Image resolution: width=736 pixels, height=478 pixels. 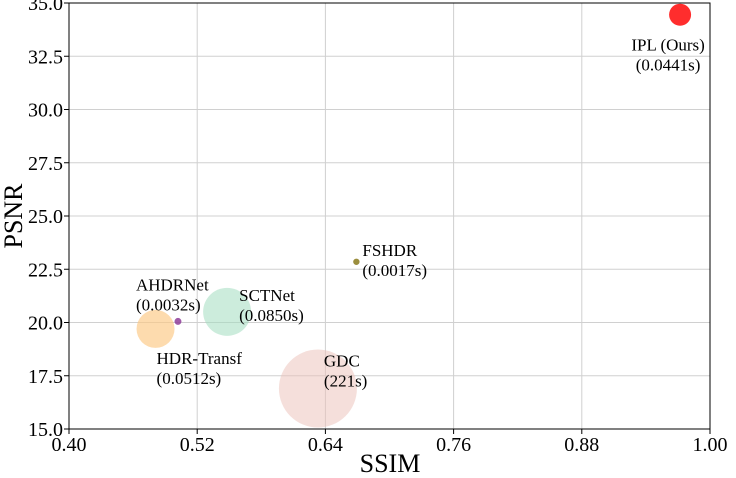 I want to click on label-sctnet-time: (0.0850s), so click(x=271, y=315).